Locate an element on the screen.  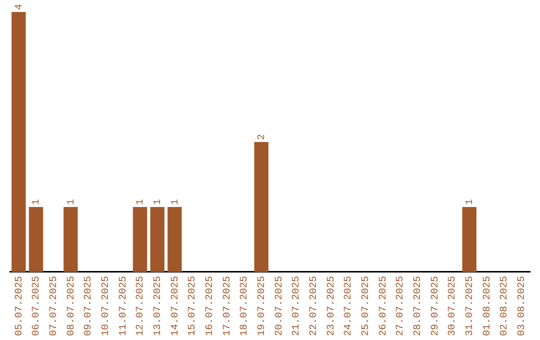
x-tick-label: 05.07.2025 is located at coordinates (20, 306).